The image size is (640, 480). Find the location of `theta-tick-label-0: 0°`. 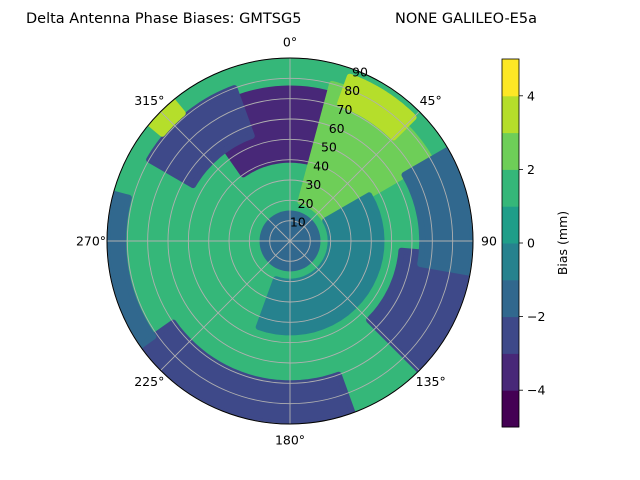

theta-tick-label-0: 0° is located at coordinates (290, 42).